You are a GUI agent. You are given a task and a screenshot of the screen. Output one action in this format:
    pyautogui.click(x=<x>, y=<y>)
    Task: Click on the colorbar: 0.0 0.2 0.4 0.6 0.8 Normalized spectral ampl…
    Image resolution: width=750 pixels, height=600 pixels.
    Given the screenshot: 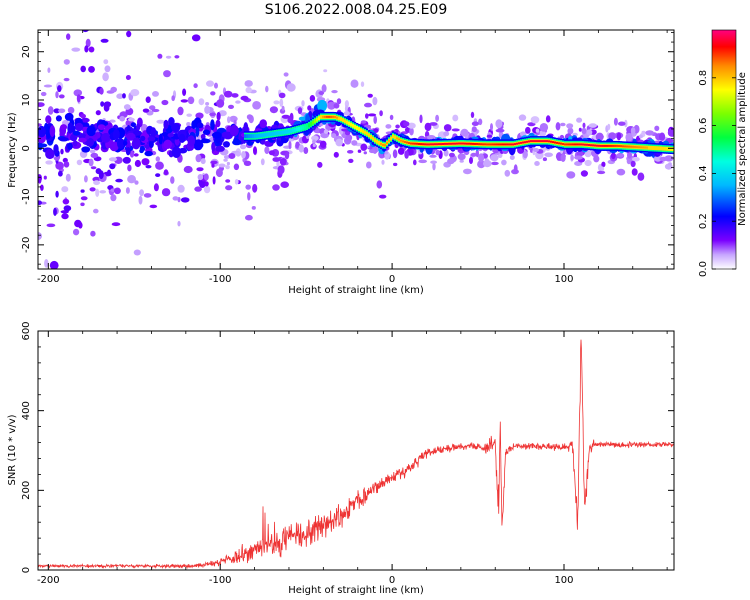 What is the action you would take?
    pyautogui.click(x=723, y=153)
    